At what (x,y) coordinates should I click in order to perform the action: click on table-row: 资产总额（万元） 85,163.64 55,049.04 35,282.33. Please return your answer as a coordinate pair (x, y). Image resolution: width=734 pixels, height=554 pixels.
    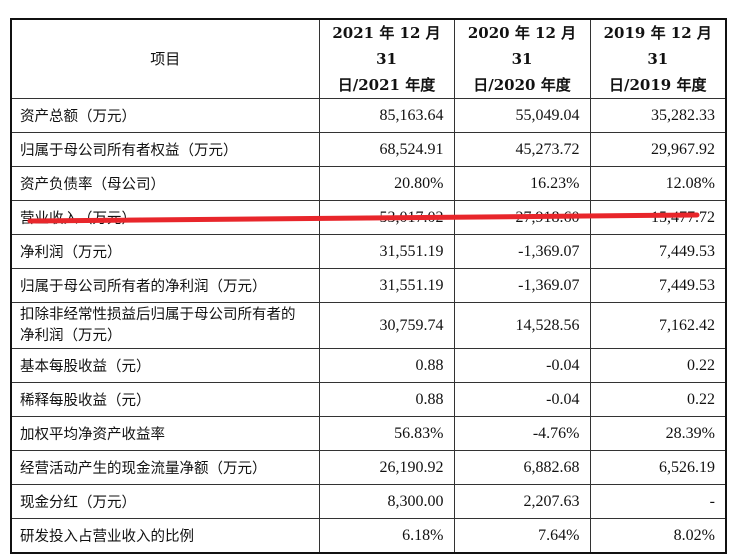
    Looking at the image, I should click on (368, 115).